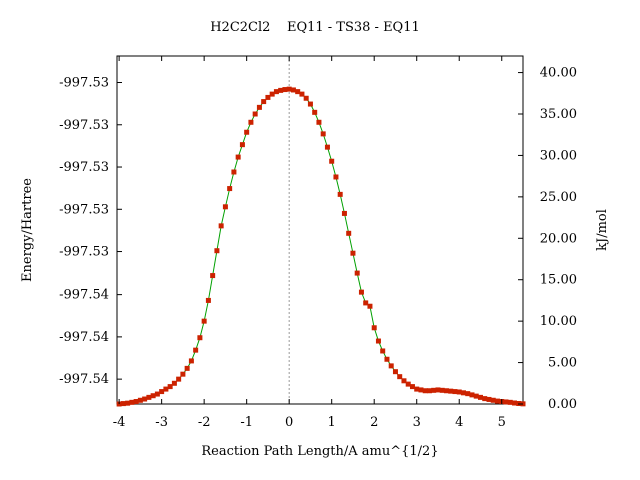 This screenshot has width=640, height=480. Describe the element at coordinates (289, 422) in the screenshot. I see `x-tick-label: 0` at that location.